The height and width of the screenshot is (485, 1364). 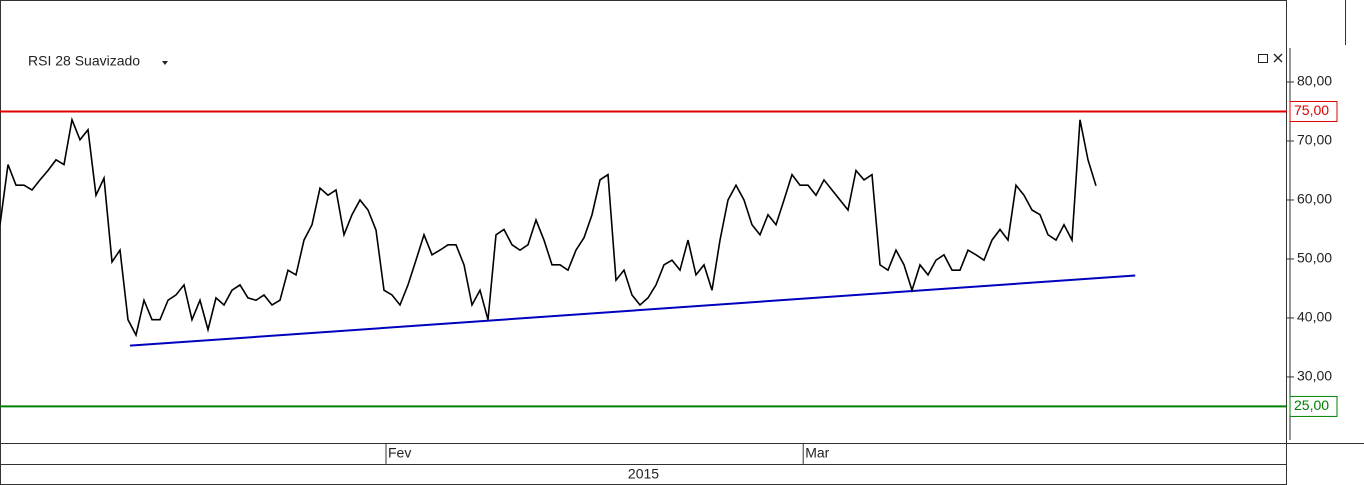 What do you see at coordinates (1263, 58) in the screenshot?
I see `maximize-button` at bounding box center [1263, 58].